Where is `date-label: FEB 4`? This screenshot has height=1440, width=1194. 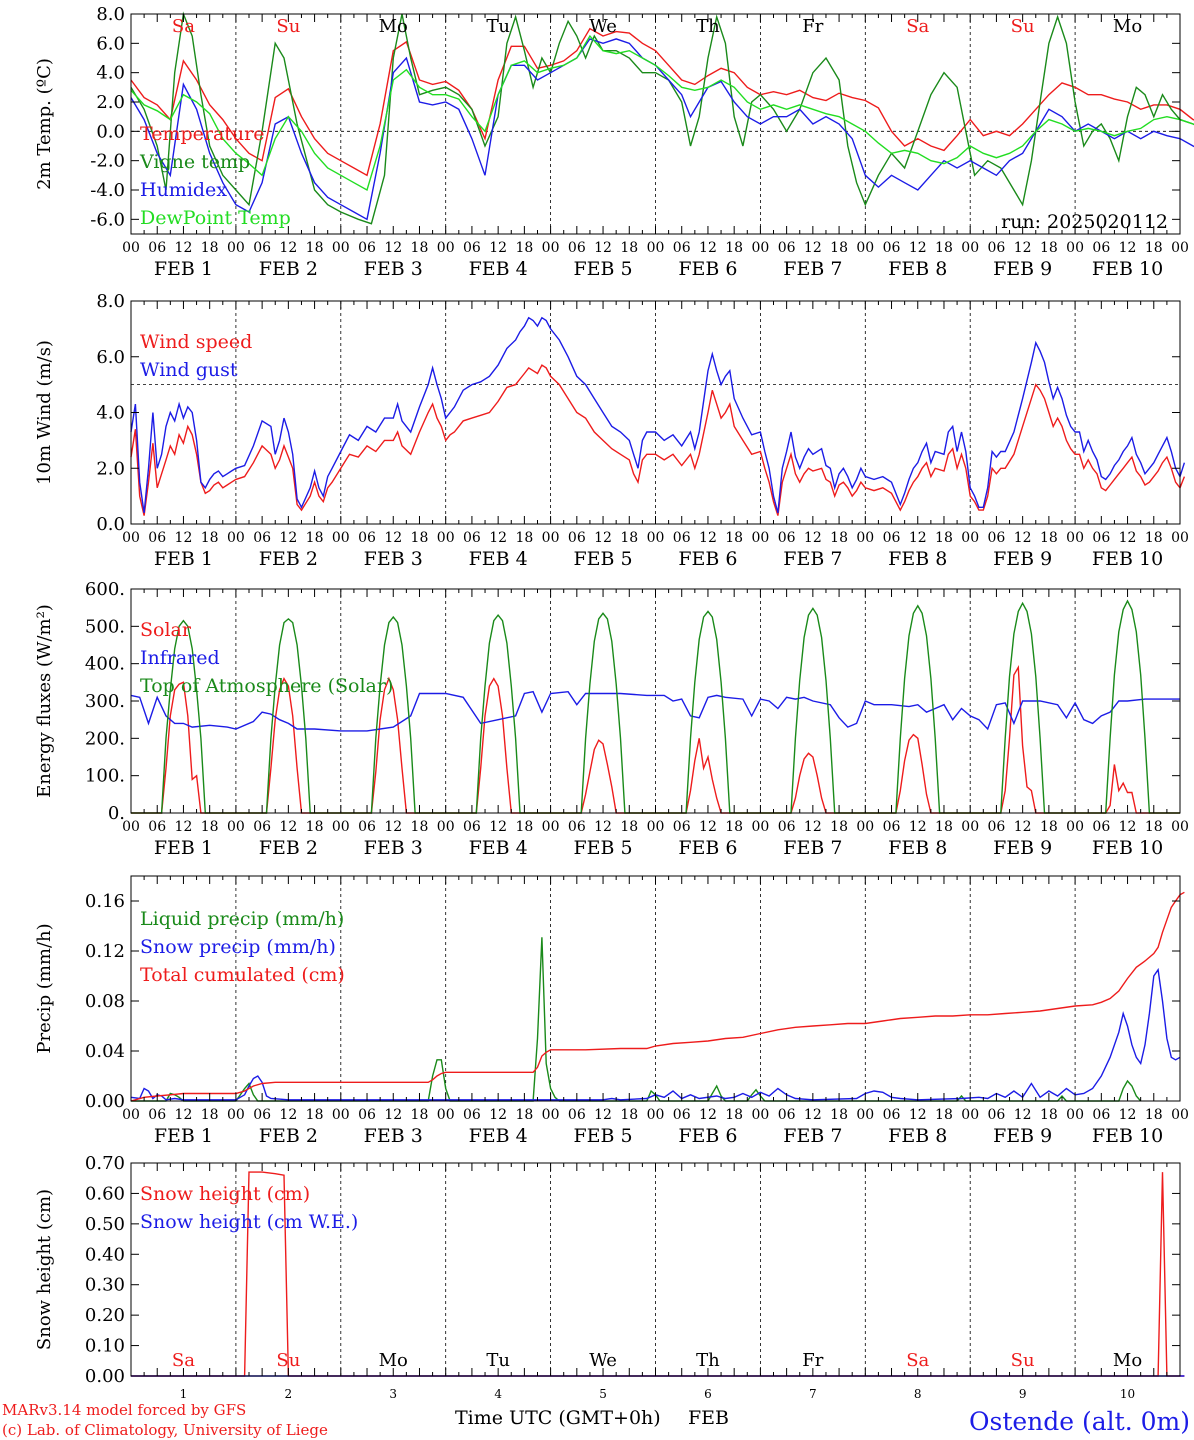 date-label: FEB 4 is located at coordinates (498, 269).